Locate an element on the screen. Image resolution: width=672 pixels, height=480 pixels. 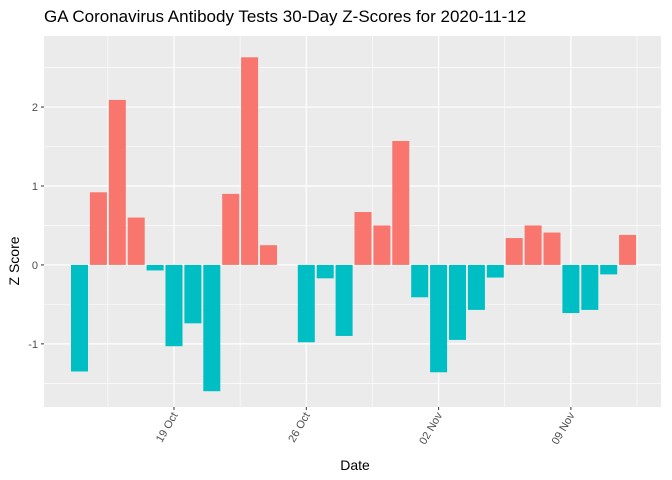
y-tick-label: -1 is located at coordinates (33, 345).